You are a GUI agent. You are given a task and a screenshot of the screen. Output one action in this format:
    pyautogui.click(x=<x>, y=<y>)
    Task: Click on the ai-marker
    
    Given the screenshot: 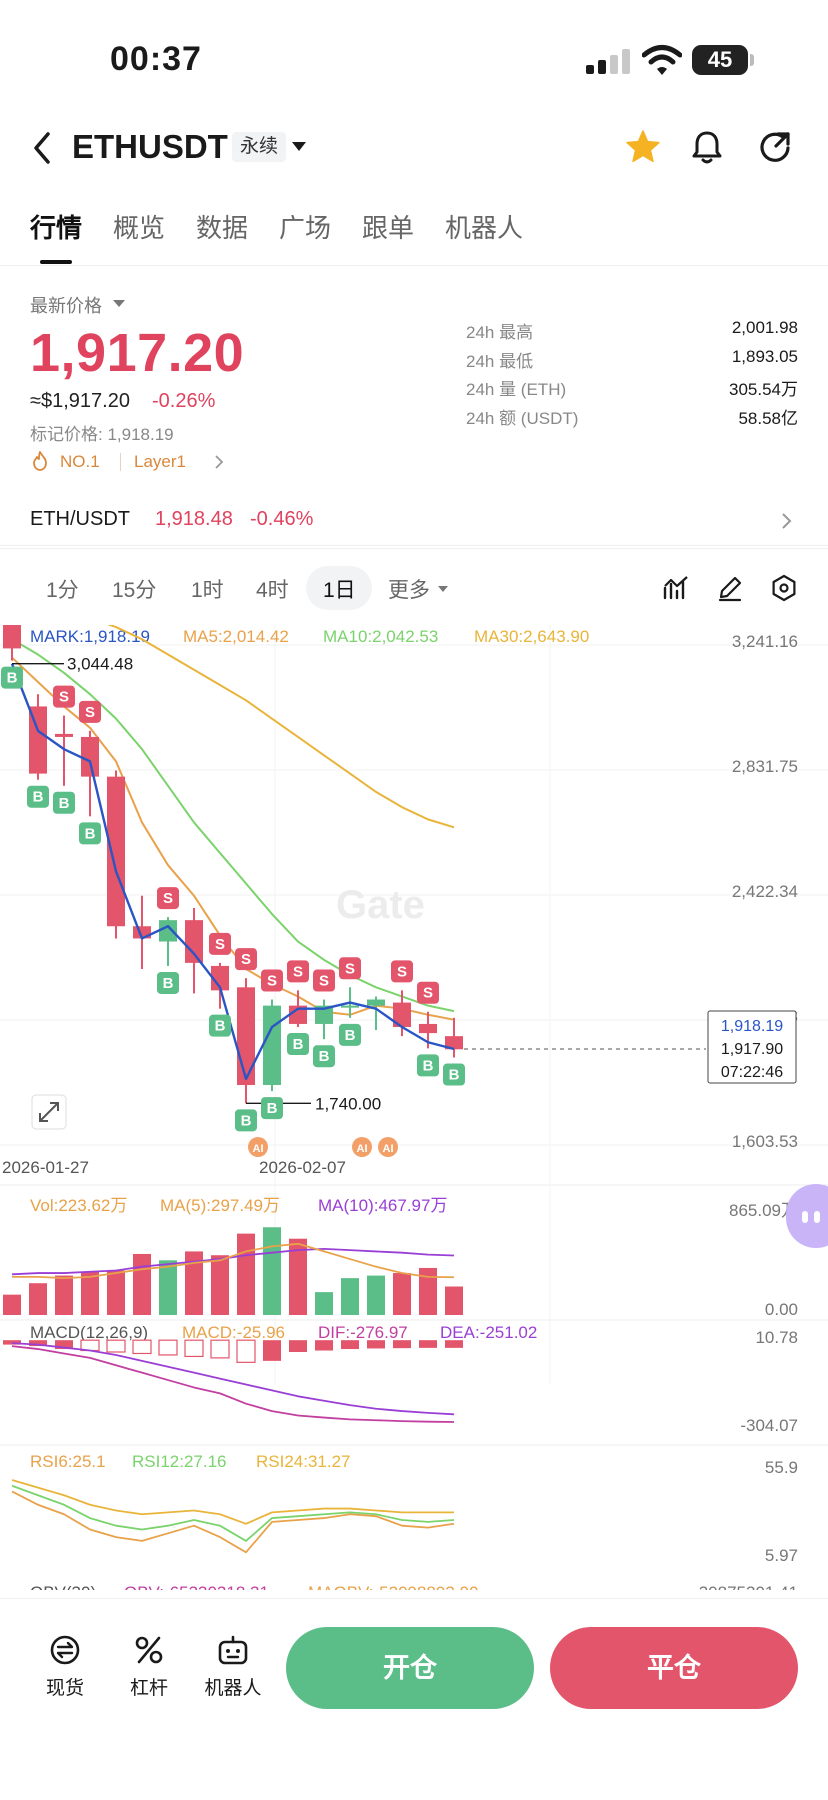 What is the action you would take?
    pyautogui.click(x=258, y=1147)
    